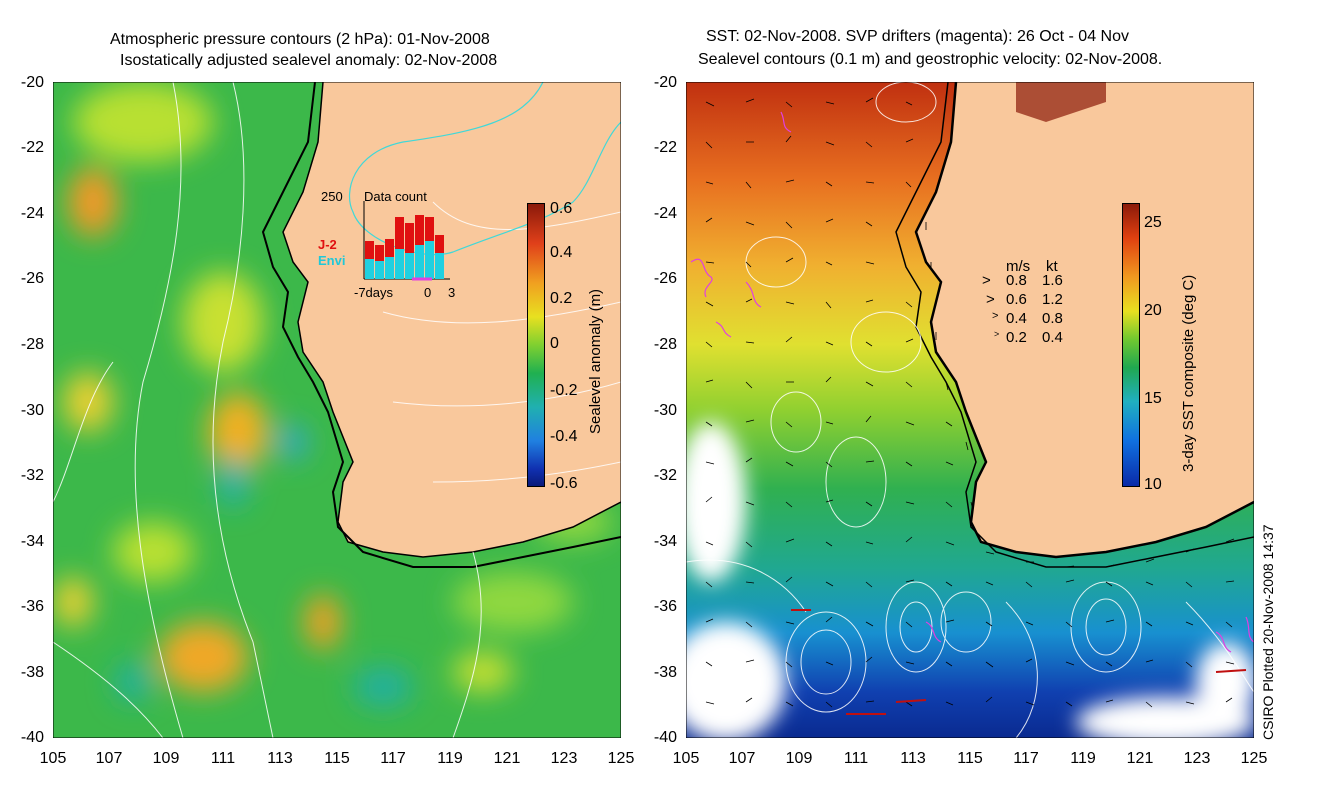 Image resolution: width=1320 pixels, height=810 pixels. I want to click on inset-series1: J-2, so click(327, 244).